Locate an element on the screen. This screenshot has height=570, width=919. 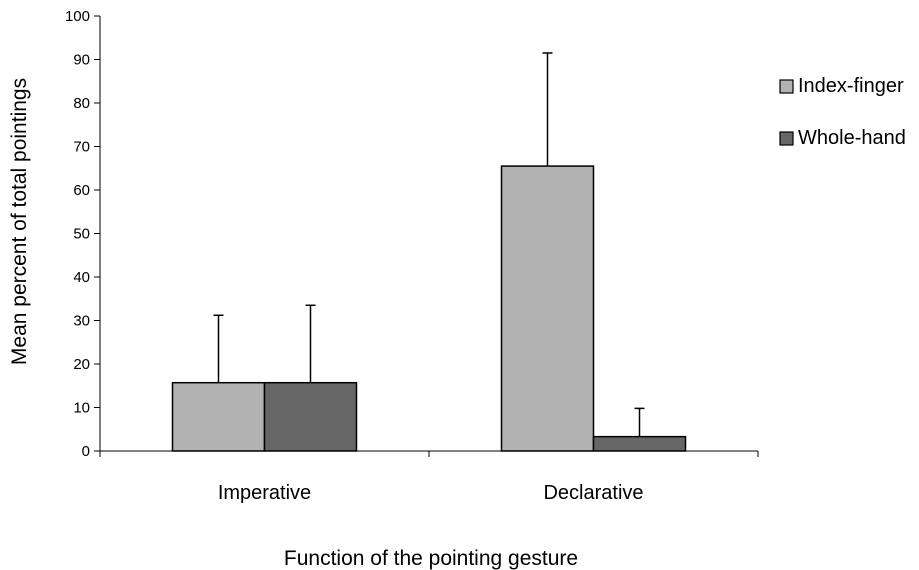
y-axis-title: Mean percent of total pointings is located at coordinates (19, 221).